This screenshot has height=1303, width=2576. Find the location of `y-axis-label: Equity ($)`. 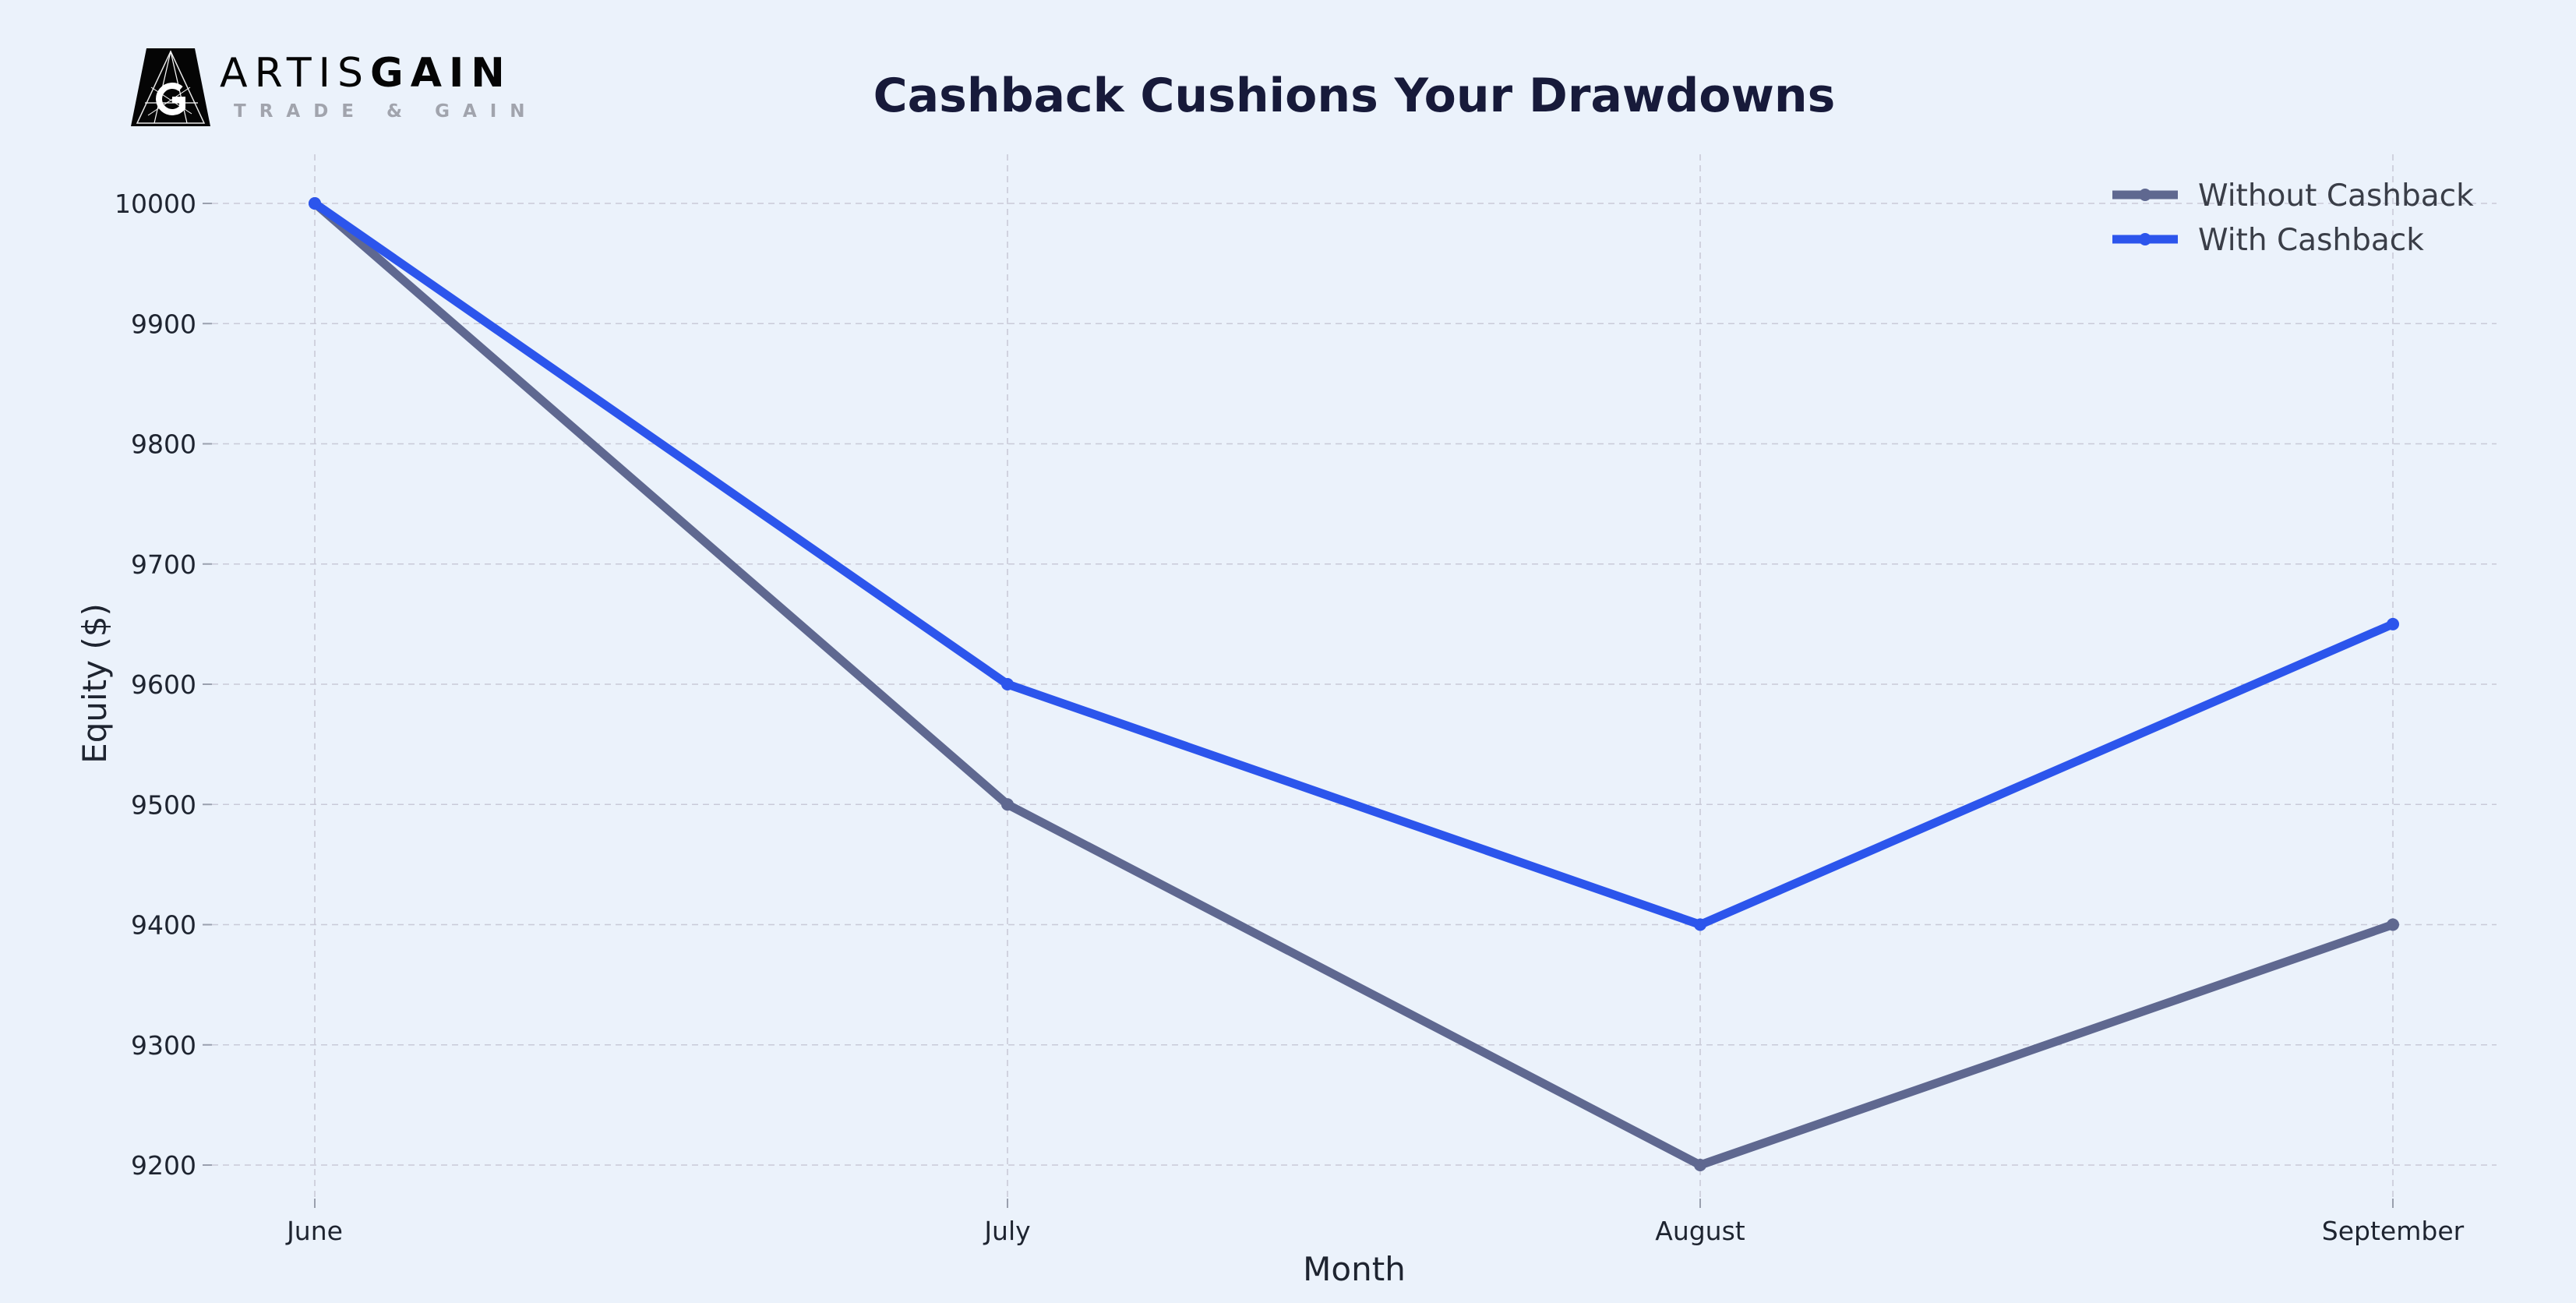

y-axis-label: Equity ($) is located at coordinates (95, 683).